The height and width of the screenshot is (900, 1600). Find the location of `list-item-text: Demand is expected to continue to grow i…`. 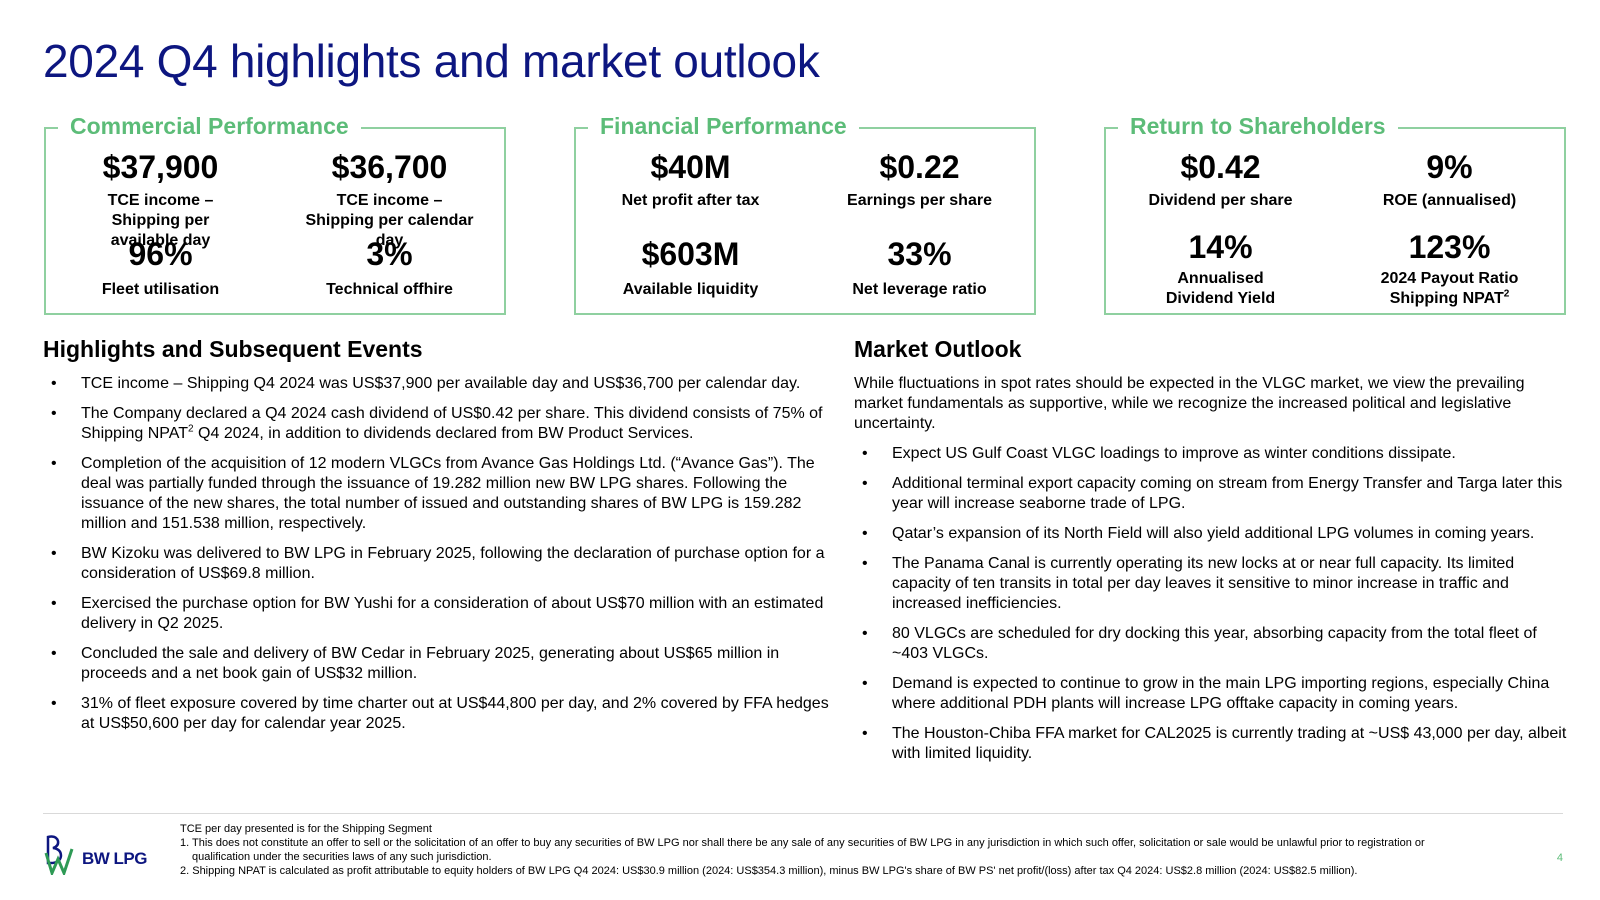

list-item-text: Demand is expected to continue to grow i… is located at coordinates (1221, 693).